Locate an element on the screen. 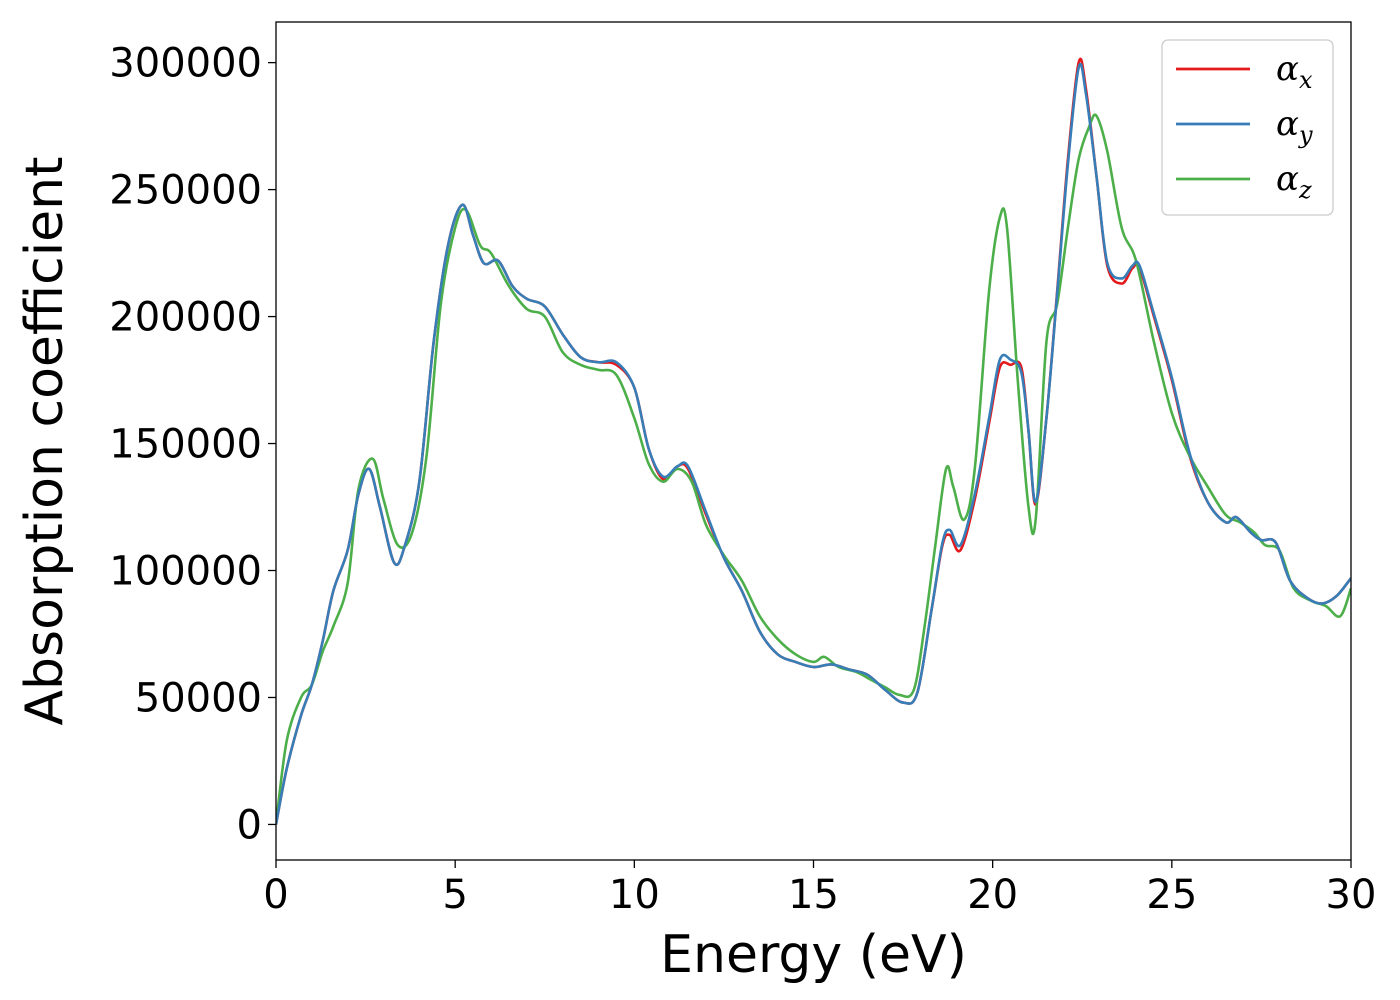  y-tick-label: 250000 is located at coordinates (185, 191).